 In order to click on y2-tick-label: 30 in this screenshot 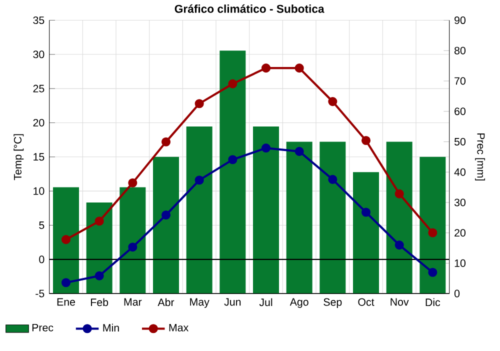, I will do `click(460, 202)`.